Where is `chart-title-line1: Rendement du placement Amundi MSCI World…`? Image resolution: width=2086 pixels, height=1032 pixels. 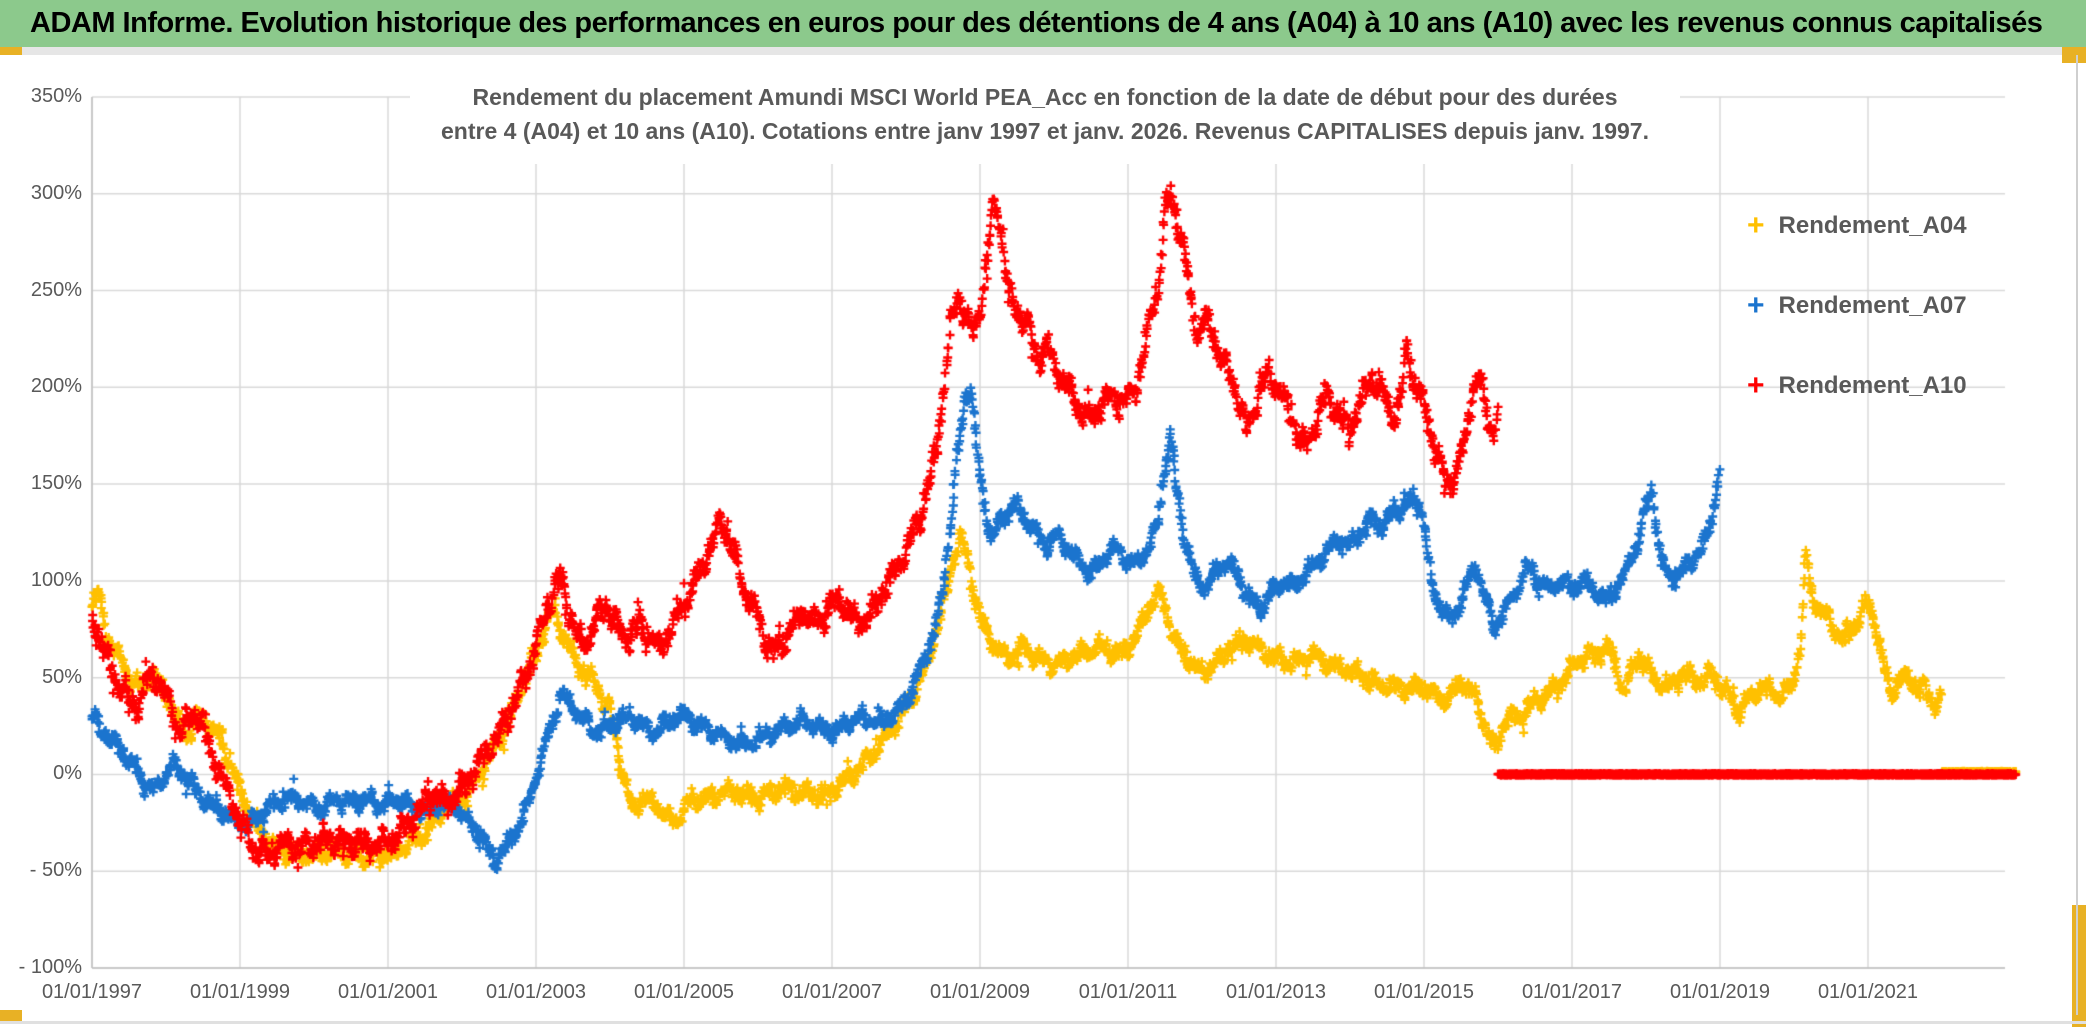
chart-title-line1: Rendement du placement Amundi MSCI World… is located at coordinates (1045, 97).